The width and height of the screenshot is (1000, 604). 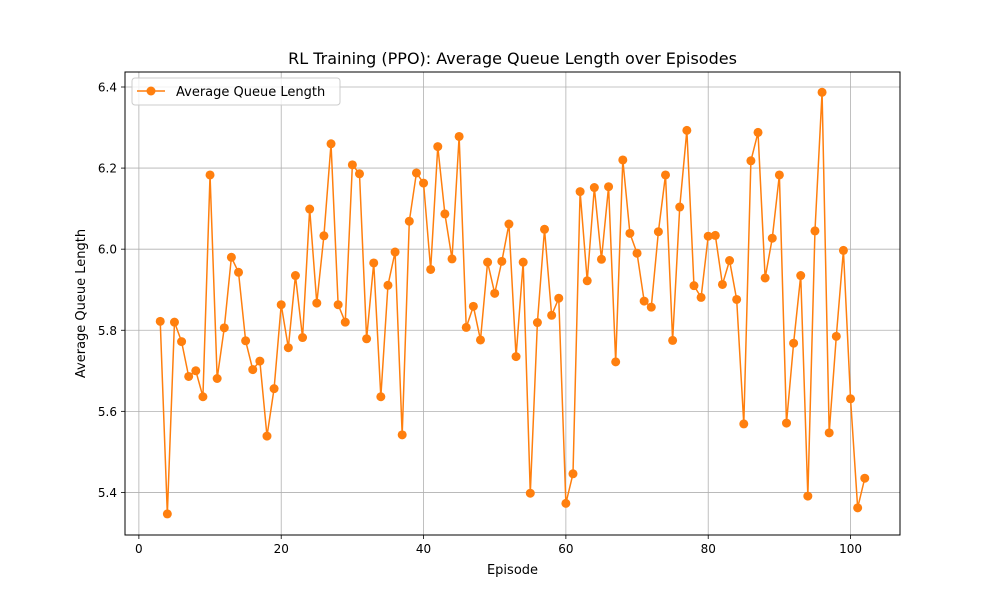 What do you see at coordinates (107, 169) in the screenshot?
I see `y-tick-label: 6.2` at bounding box center [107, 169].